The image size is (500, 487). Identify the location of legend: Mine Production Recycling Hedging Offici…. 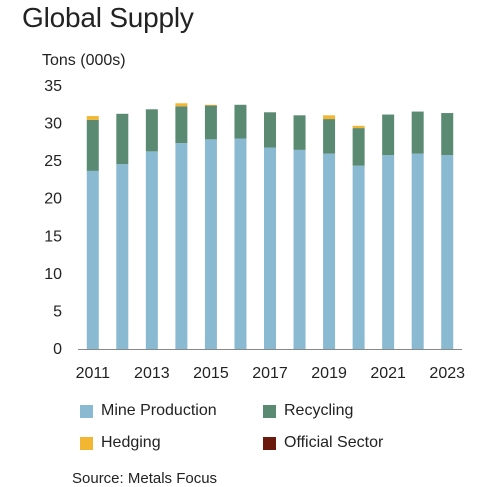
(280, 430).